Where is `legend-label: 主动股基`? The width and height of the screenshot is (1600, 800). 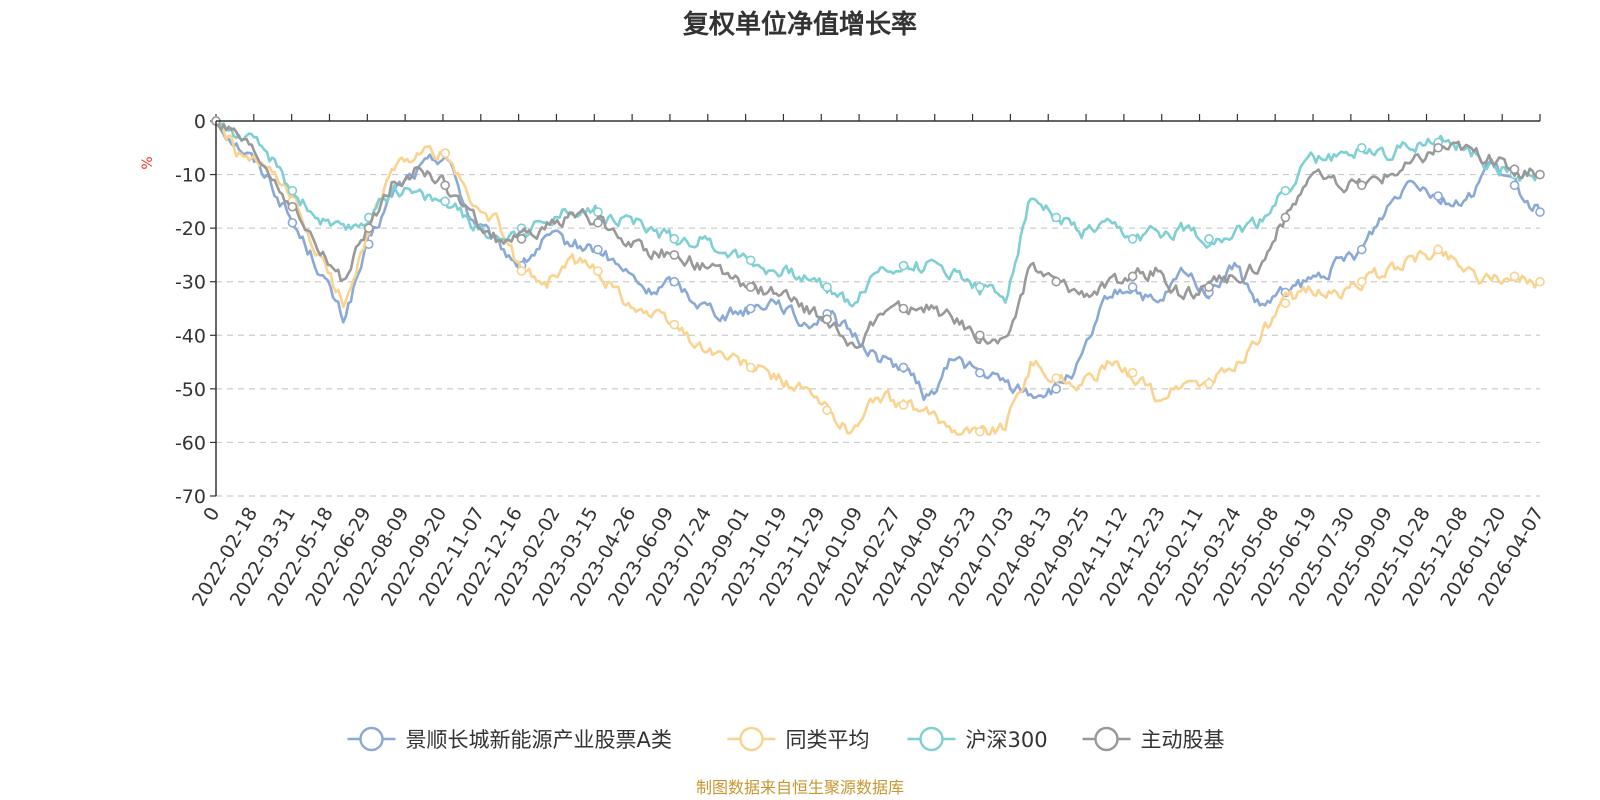
legend-label: 主动股基 is located at coordinates (1183, 740).